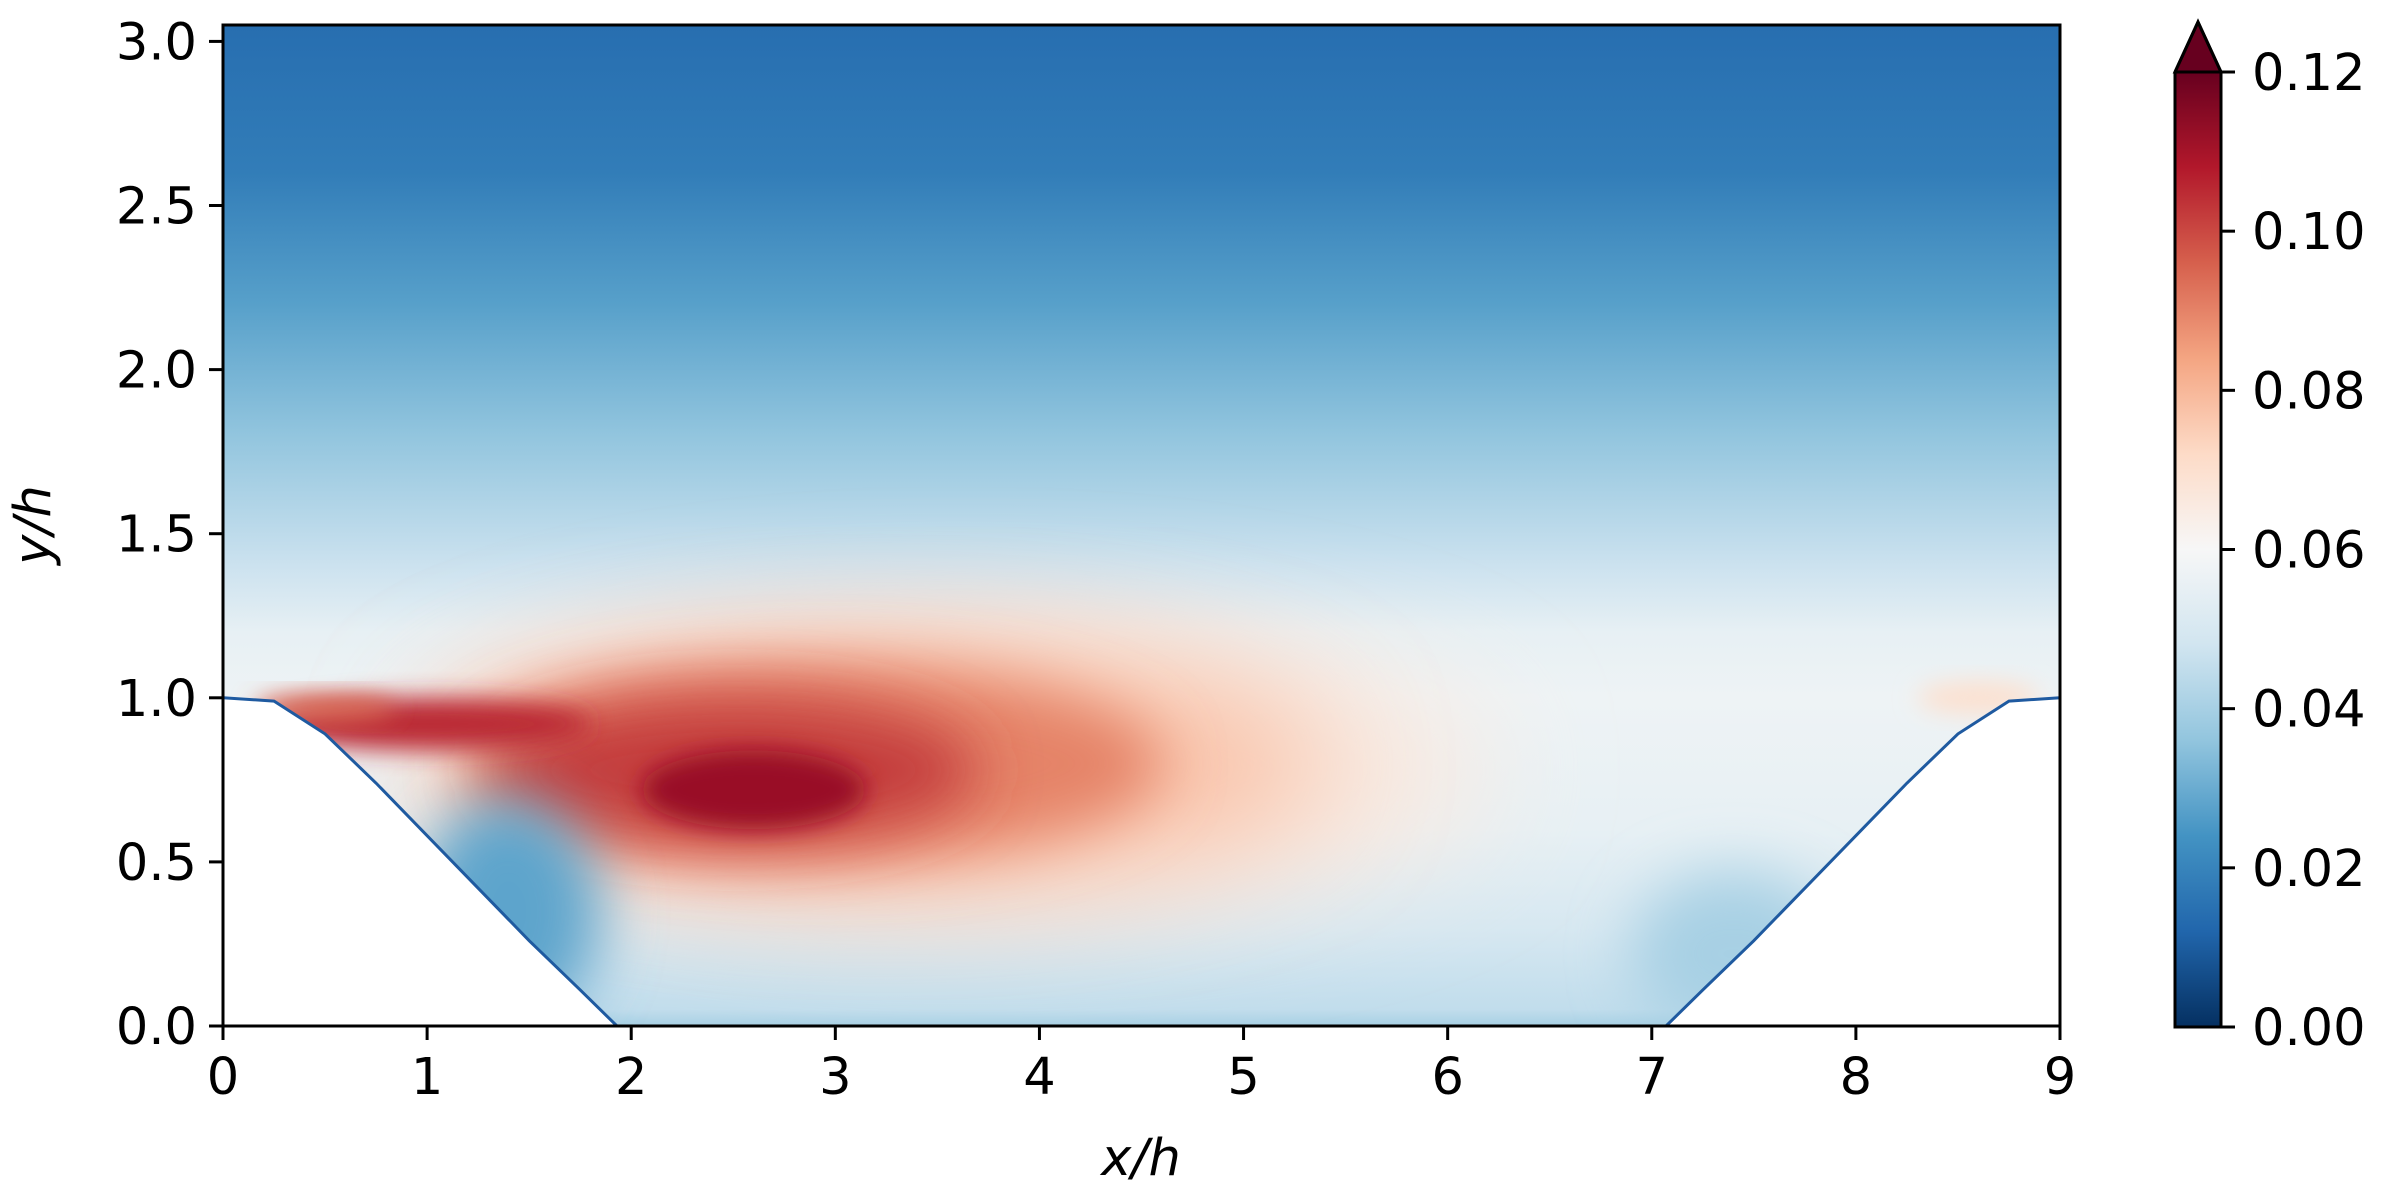 The image size is (2400, 1200). What do you see at coordinates (33, 526) in the screenshot?
I see `y-axis-label: y/h` at bounding box center [33, 526].